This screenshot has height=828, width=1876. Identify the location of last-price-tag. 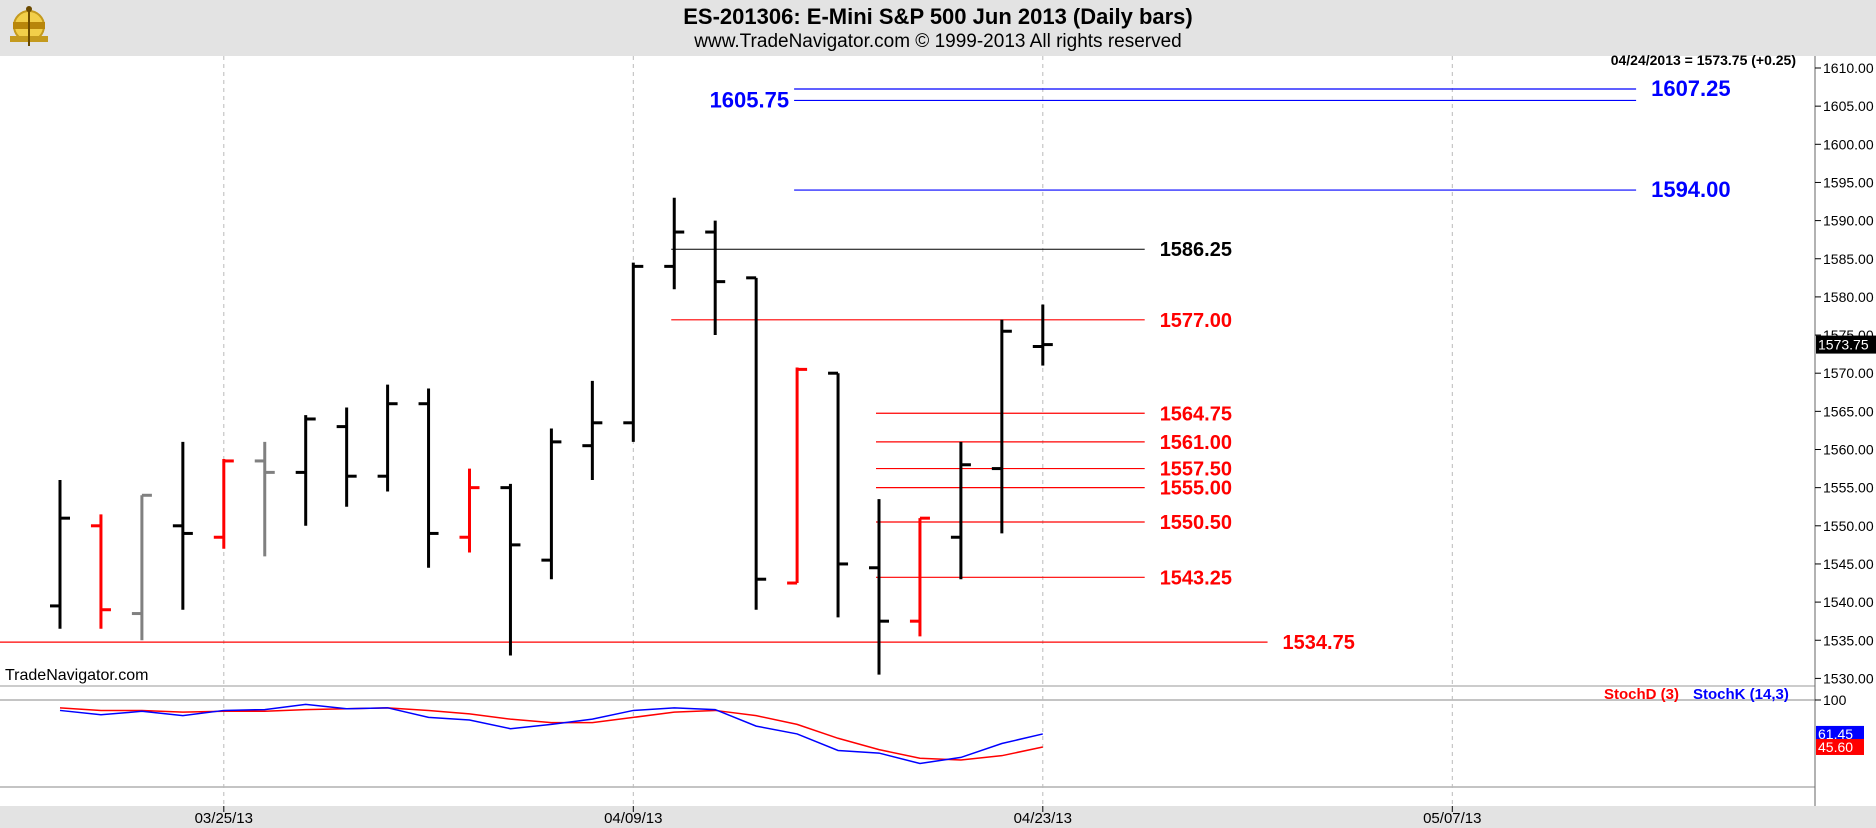
(1846, 344).